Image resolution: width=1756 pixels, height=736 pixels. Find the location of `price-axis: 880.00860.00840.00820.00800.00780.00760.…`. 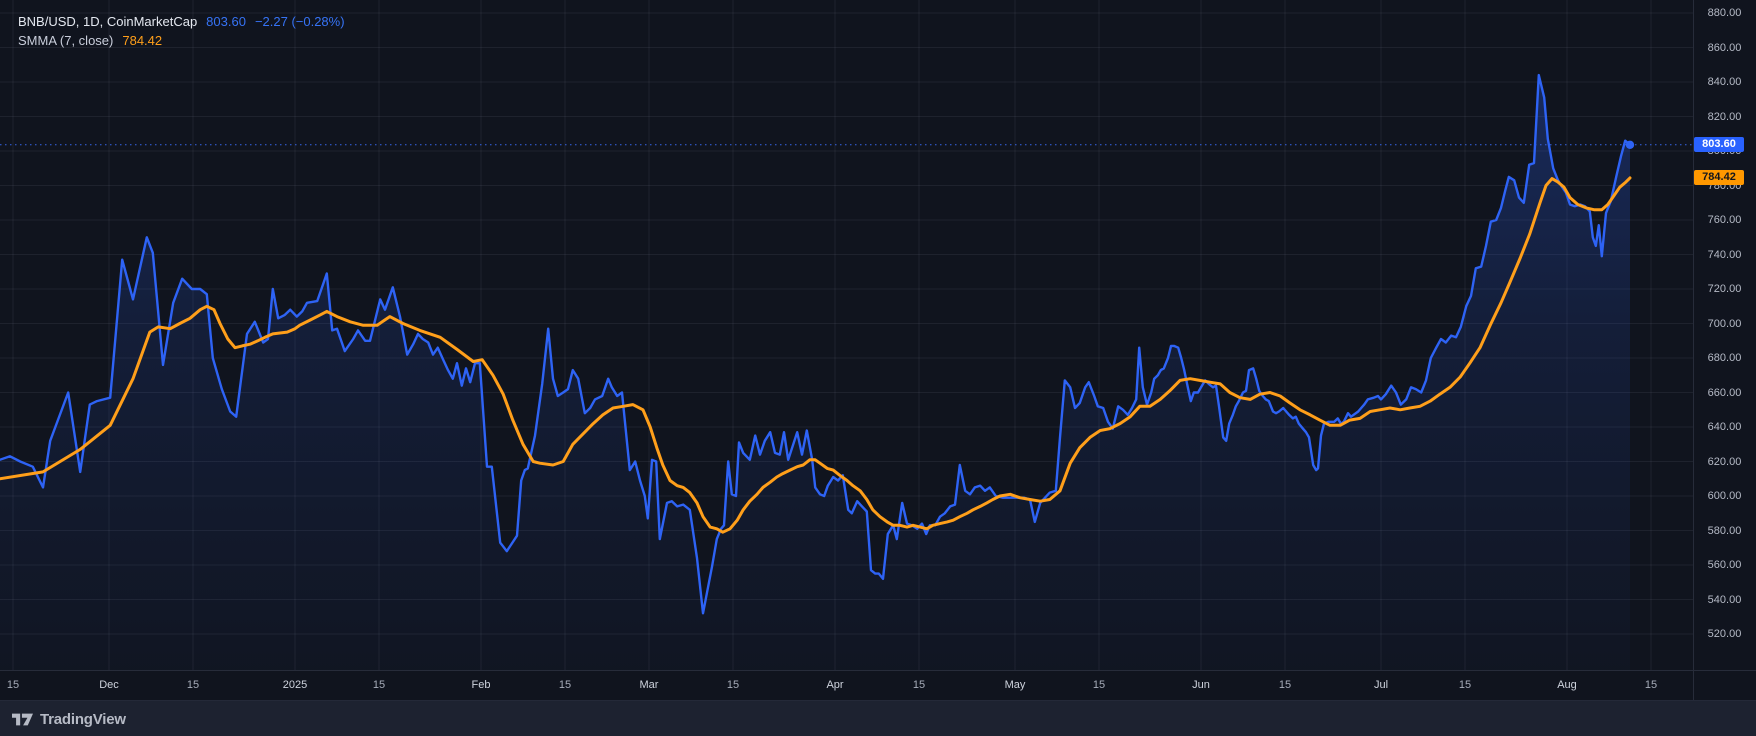

price-axis: 880.00860.00840.00820.00800.00780.00760.… is located at coordinates (1724, 335).